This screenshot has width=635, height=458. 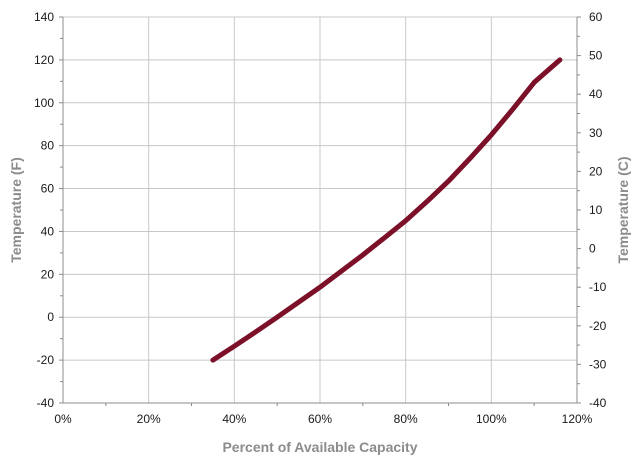 I want to click on y-left-tick-label: 20, so click(x=48, y=274).